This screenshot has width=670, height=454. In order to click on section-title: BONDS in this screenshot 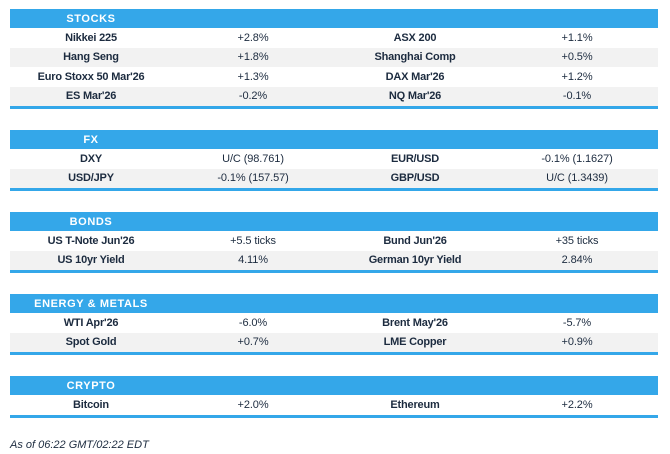, I will do `click(91, 221)`.